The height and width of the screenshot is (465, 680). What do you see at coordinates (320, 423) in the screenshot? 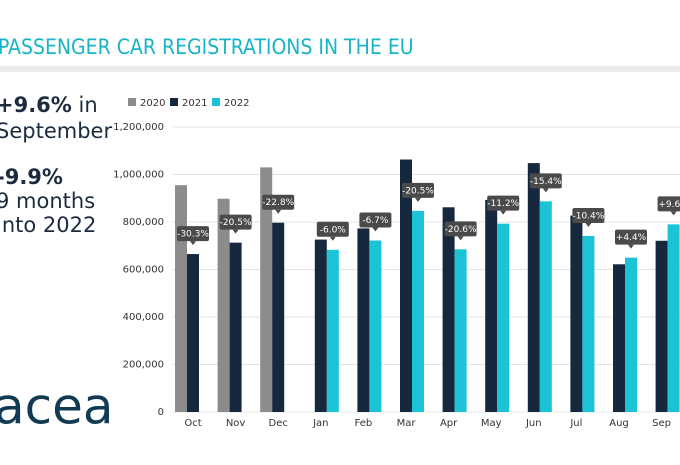
I see `x-tick-label: Jan` at bounding box center [320, 423].